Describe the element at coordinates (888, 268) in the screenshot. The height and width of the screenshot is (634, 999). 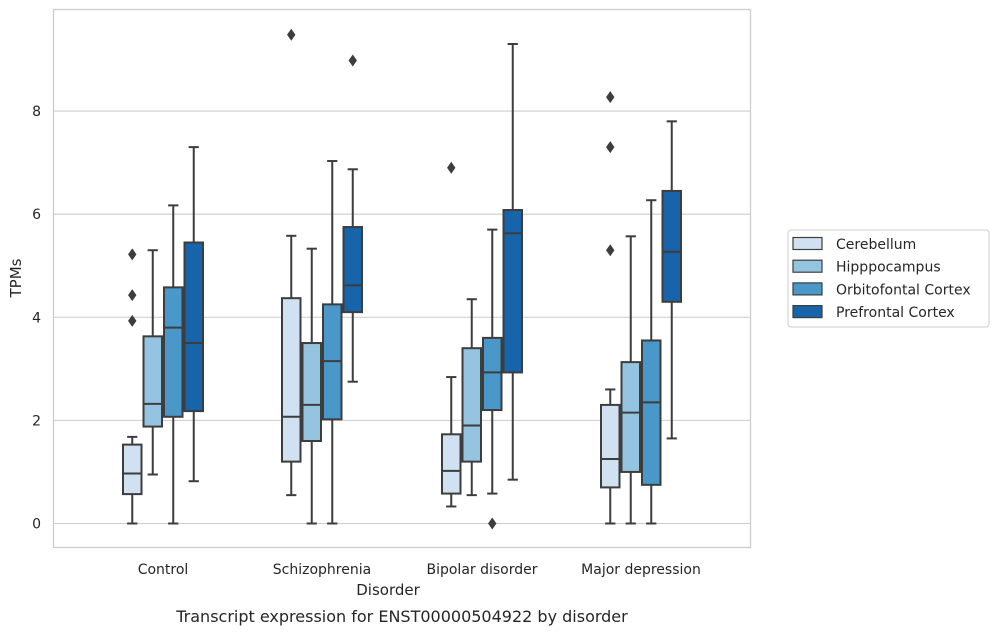
I see `legend-label: Hipppocampus` at that location.